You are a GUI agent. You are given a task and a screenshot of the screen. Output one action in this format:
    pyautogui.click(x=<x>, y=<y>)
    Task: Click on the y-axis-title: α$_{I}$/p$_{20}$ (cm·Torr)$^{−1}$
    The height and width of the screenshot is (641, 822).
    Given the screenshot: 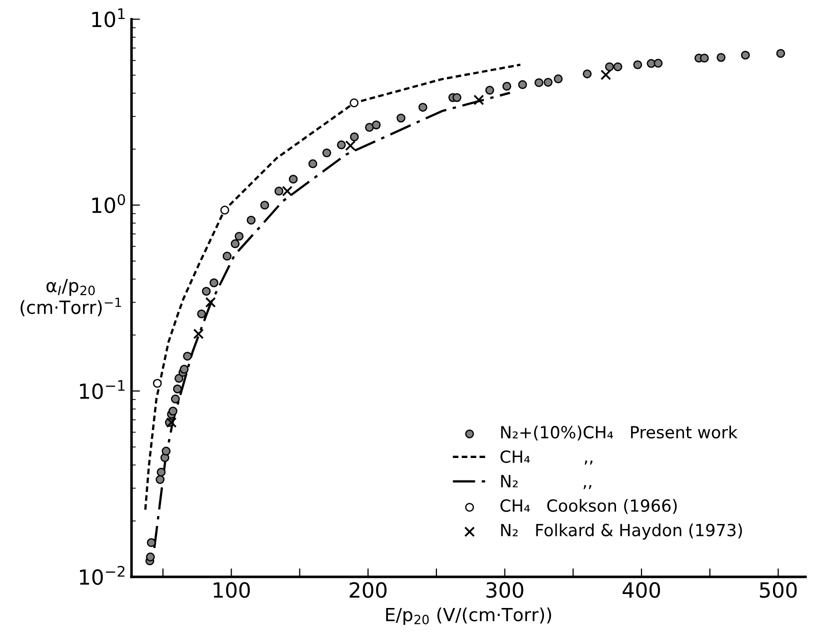 What is the action you would take?
    pyautogui.click(x=70, y=297)
    